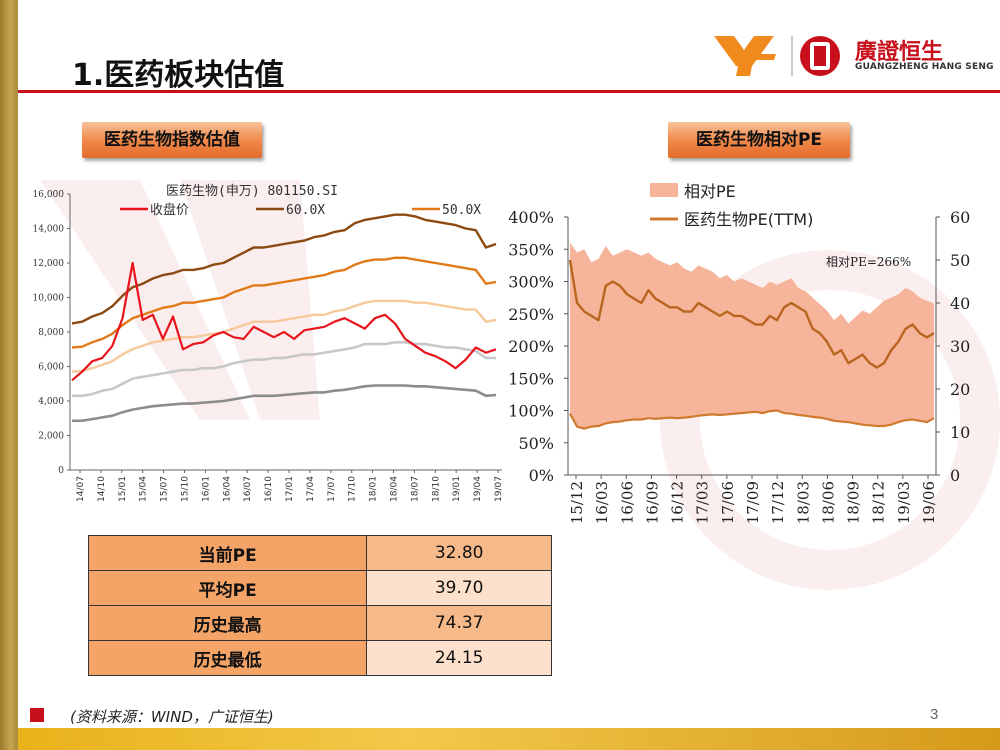 Image resolution: width=1000 pixels, height=750 pixels. I want to click on series-line-60.0X, so click(284, 269).